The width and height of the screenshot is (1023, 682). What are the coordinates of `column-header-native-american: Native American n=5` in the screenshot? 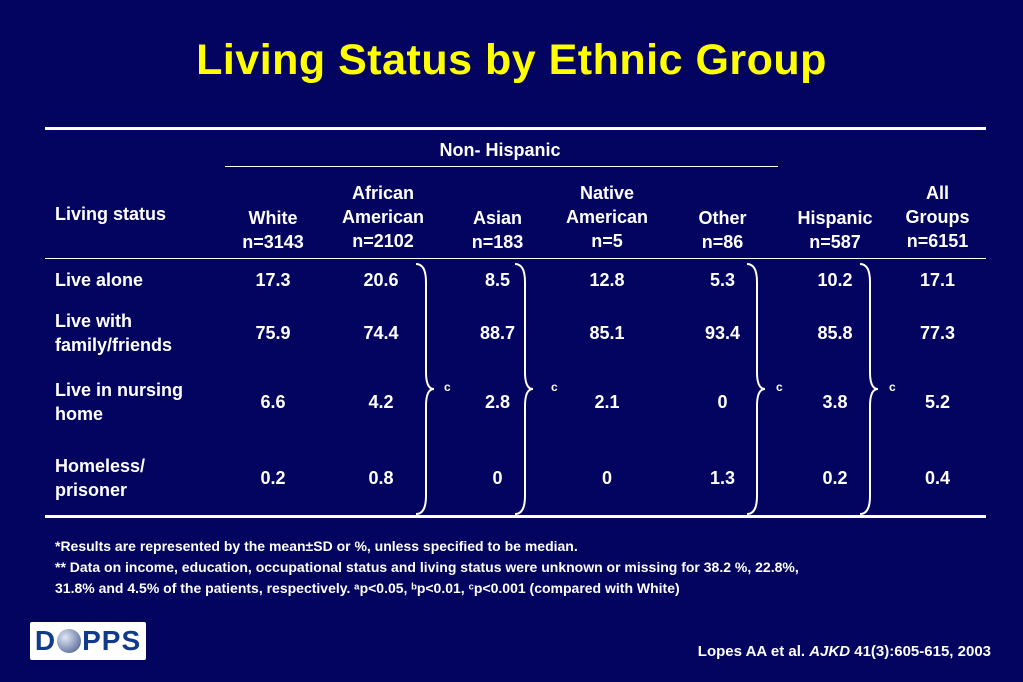 It's located at (607, 217).